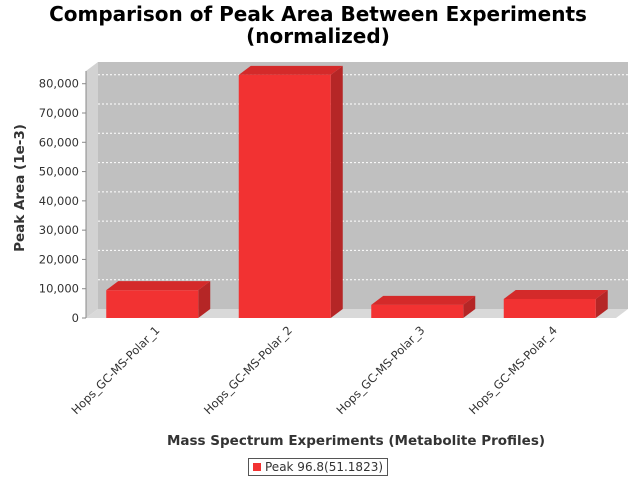 This screenshot has width=640, height=480. What do you see at coordinates (59, 84) in the screenshot?
I see `y-tick-label: 80,000` at bounding box center [59, 84].